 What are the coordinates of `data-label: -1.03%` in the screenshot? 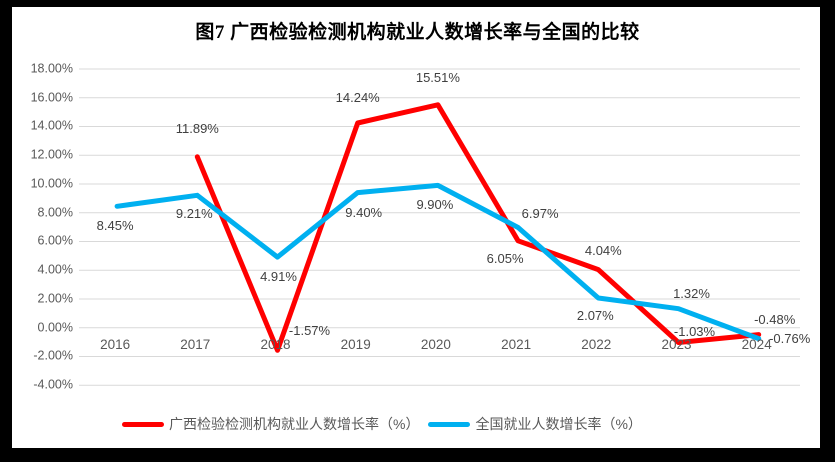 It's located at (694, 331).